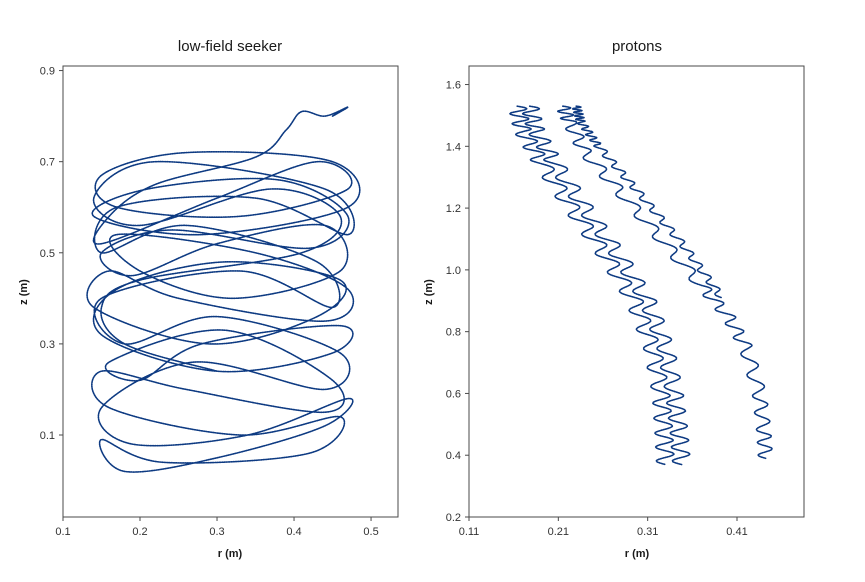 The width and height of the screenshot is (865, 582). What do you see at coordinates (558, 532) in the screenshot?
I see `right-x-tick-label: 0.21` at bounding box center [558, 532].